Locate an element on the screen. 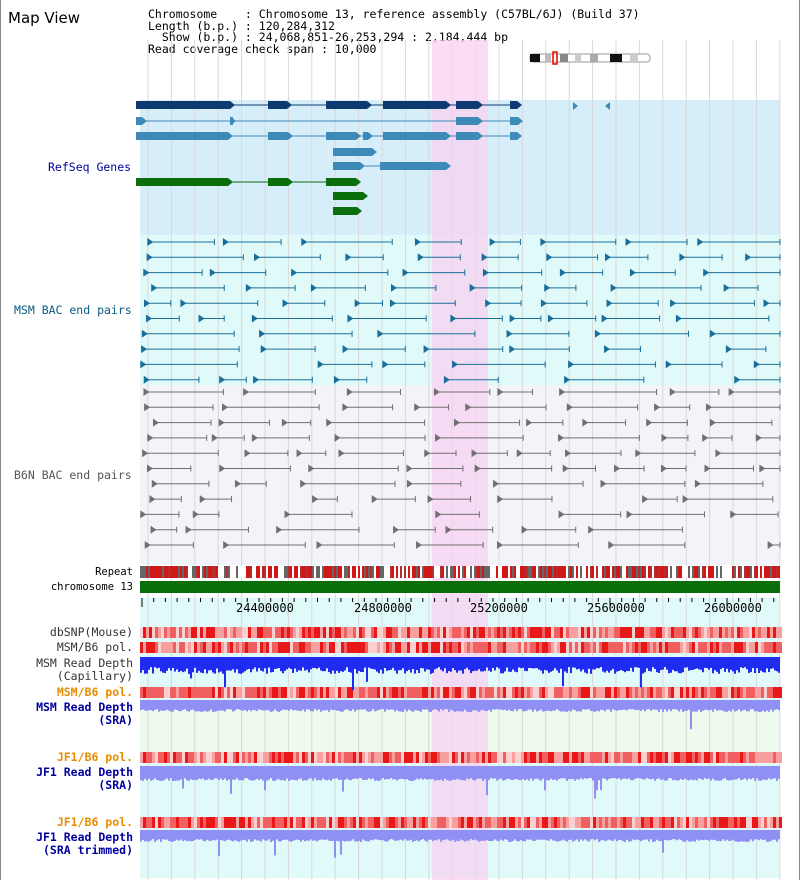 This screenshot has width=800, height=880. selected-region-highlight is located at coordinates (460, 460).